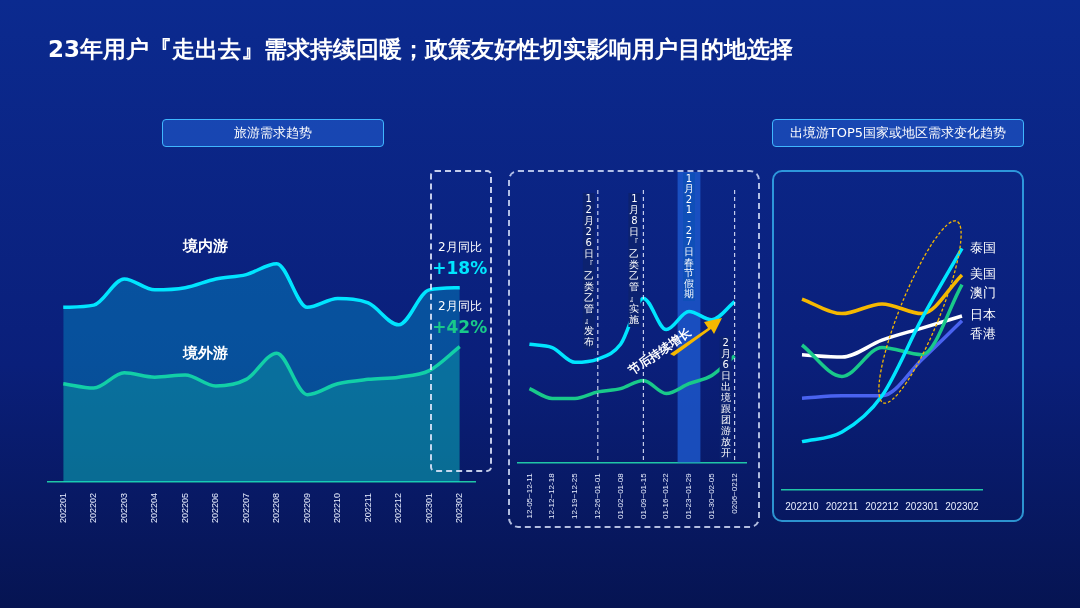 This screenshot has height=608, width=1080. What do you see at coordinates (62, 508) in the screenshot?
I see `x-tick-label: 202201` at bounding box center [62, 508].